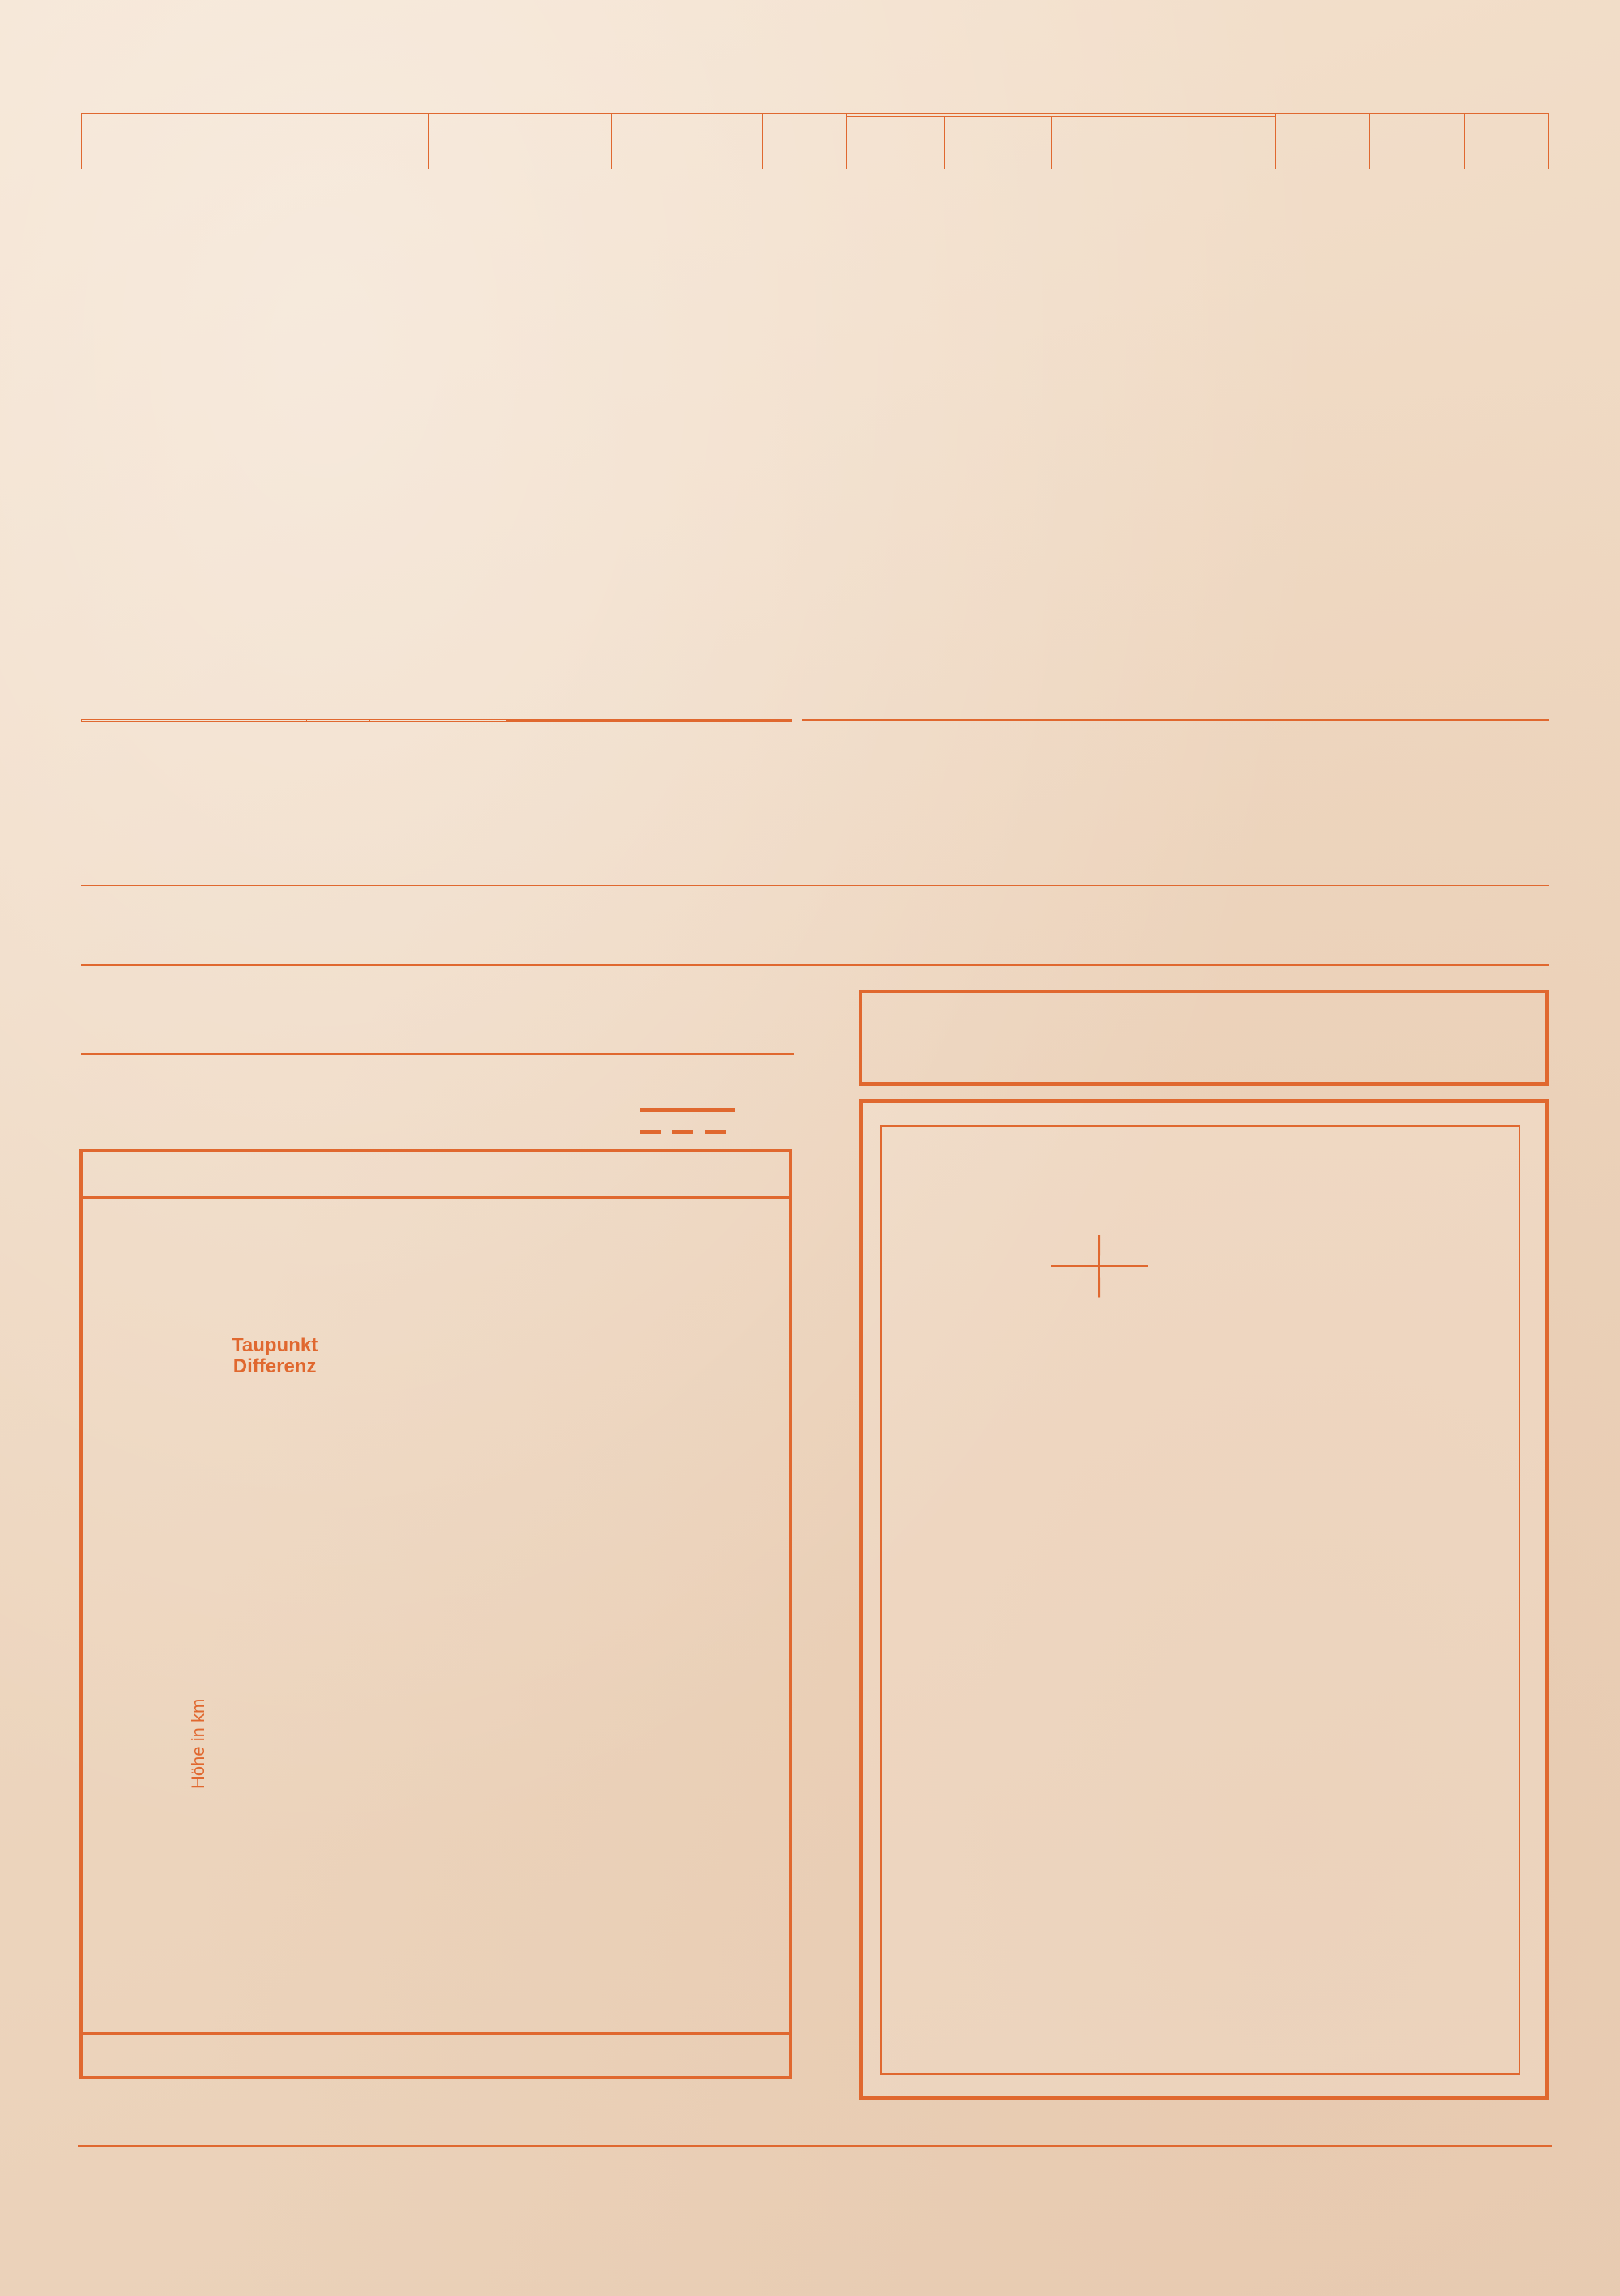  I want to click on col-tiefst-2m, so click(1107, 142).